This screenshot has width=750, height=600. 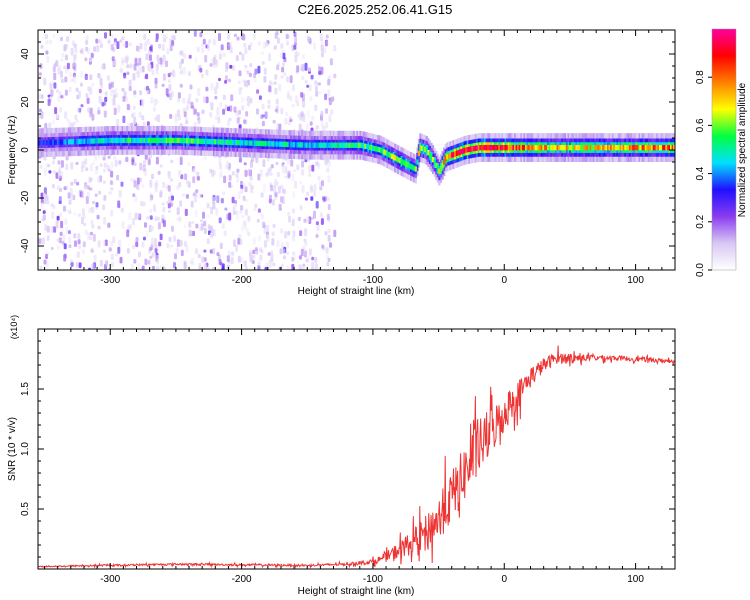 What do you see at coordinates (25, 449) in the screenshot?
I see `y-tick-label: 1.0` at bounding box center [25, 449].